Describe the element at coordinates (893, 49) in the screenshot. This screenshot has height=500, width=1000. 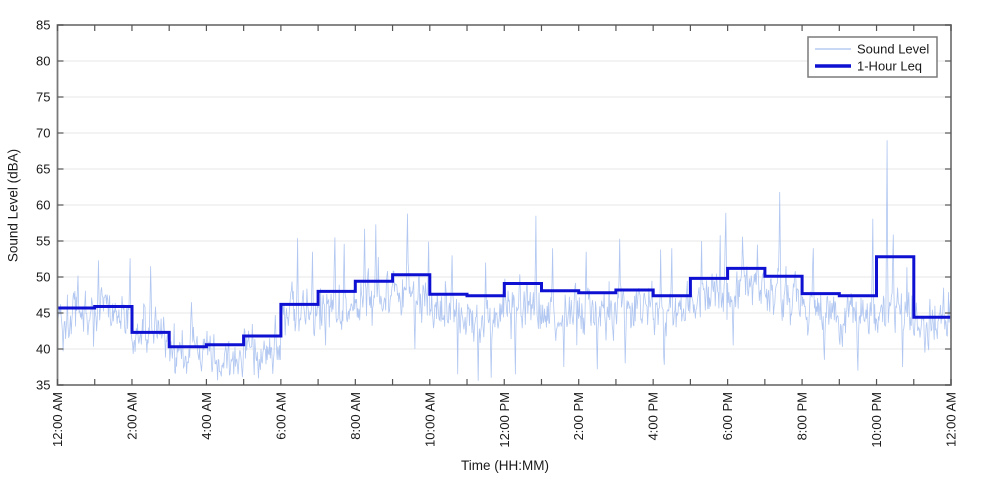
I see `legend-label-sound-level: Sound Level` at that location.